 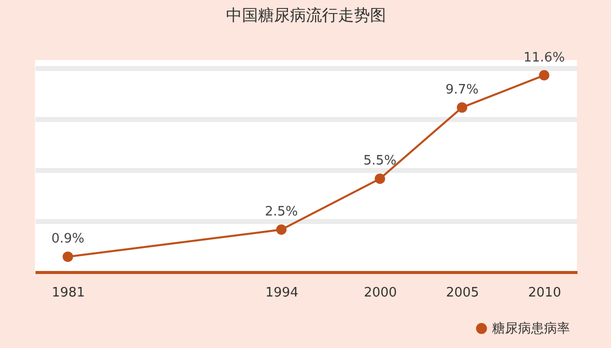 What do you see at coordinates (379, 161) in the screenshot?
I see `data-label: 5.5%` at bounding box center [379, 161].